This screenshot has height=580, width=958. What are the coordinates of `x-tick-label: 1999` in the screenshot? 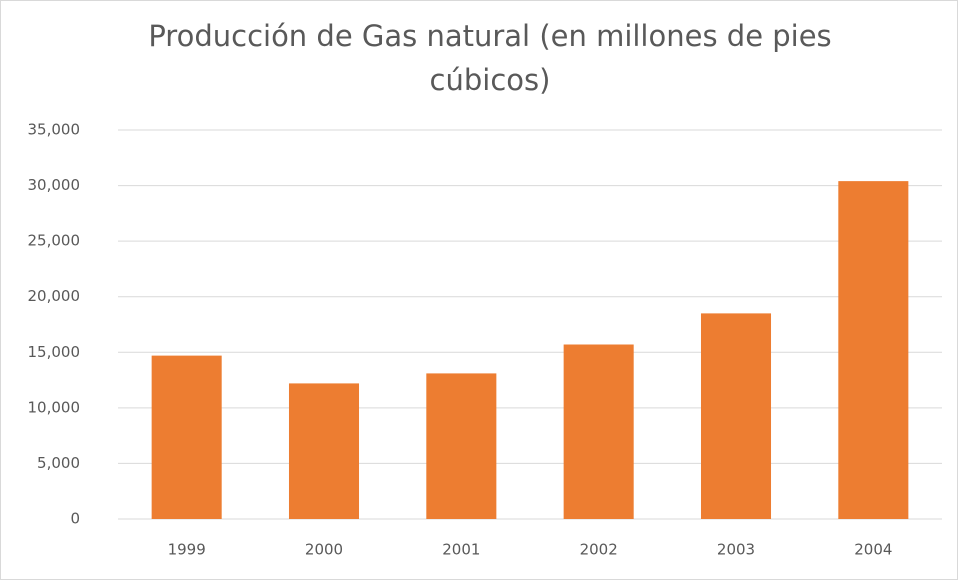 It's located at (187, 550).